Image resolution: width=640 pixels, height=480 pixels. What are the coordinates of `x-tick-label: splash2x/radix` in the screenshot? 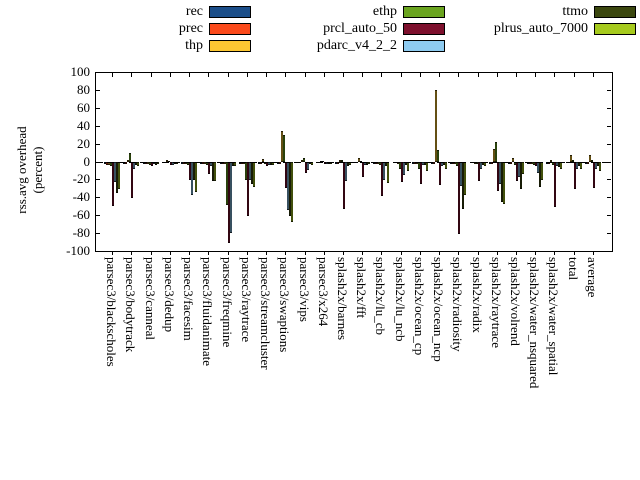 It's located at (477, 295).